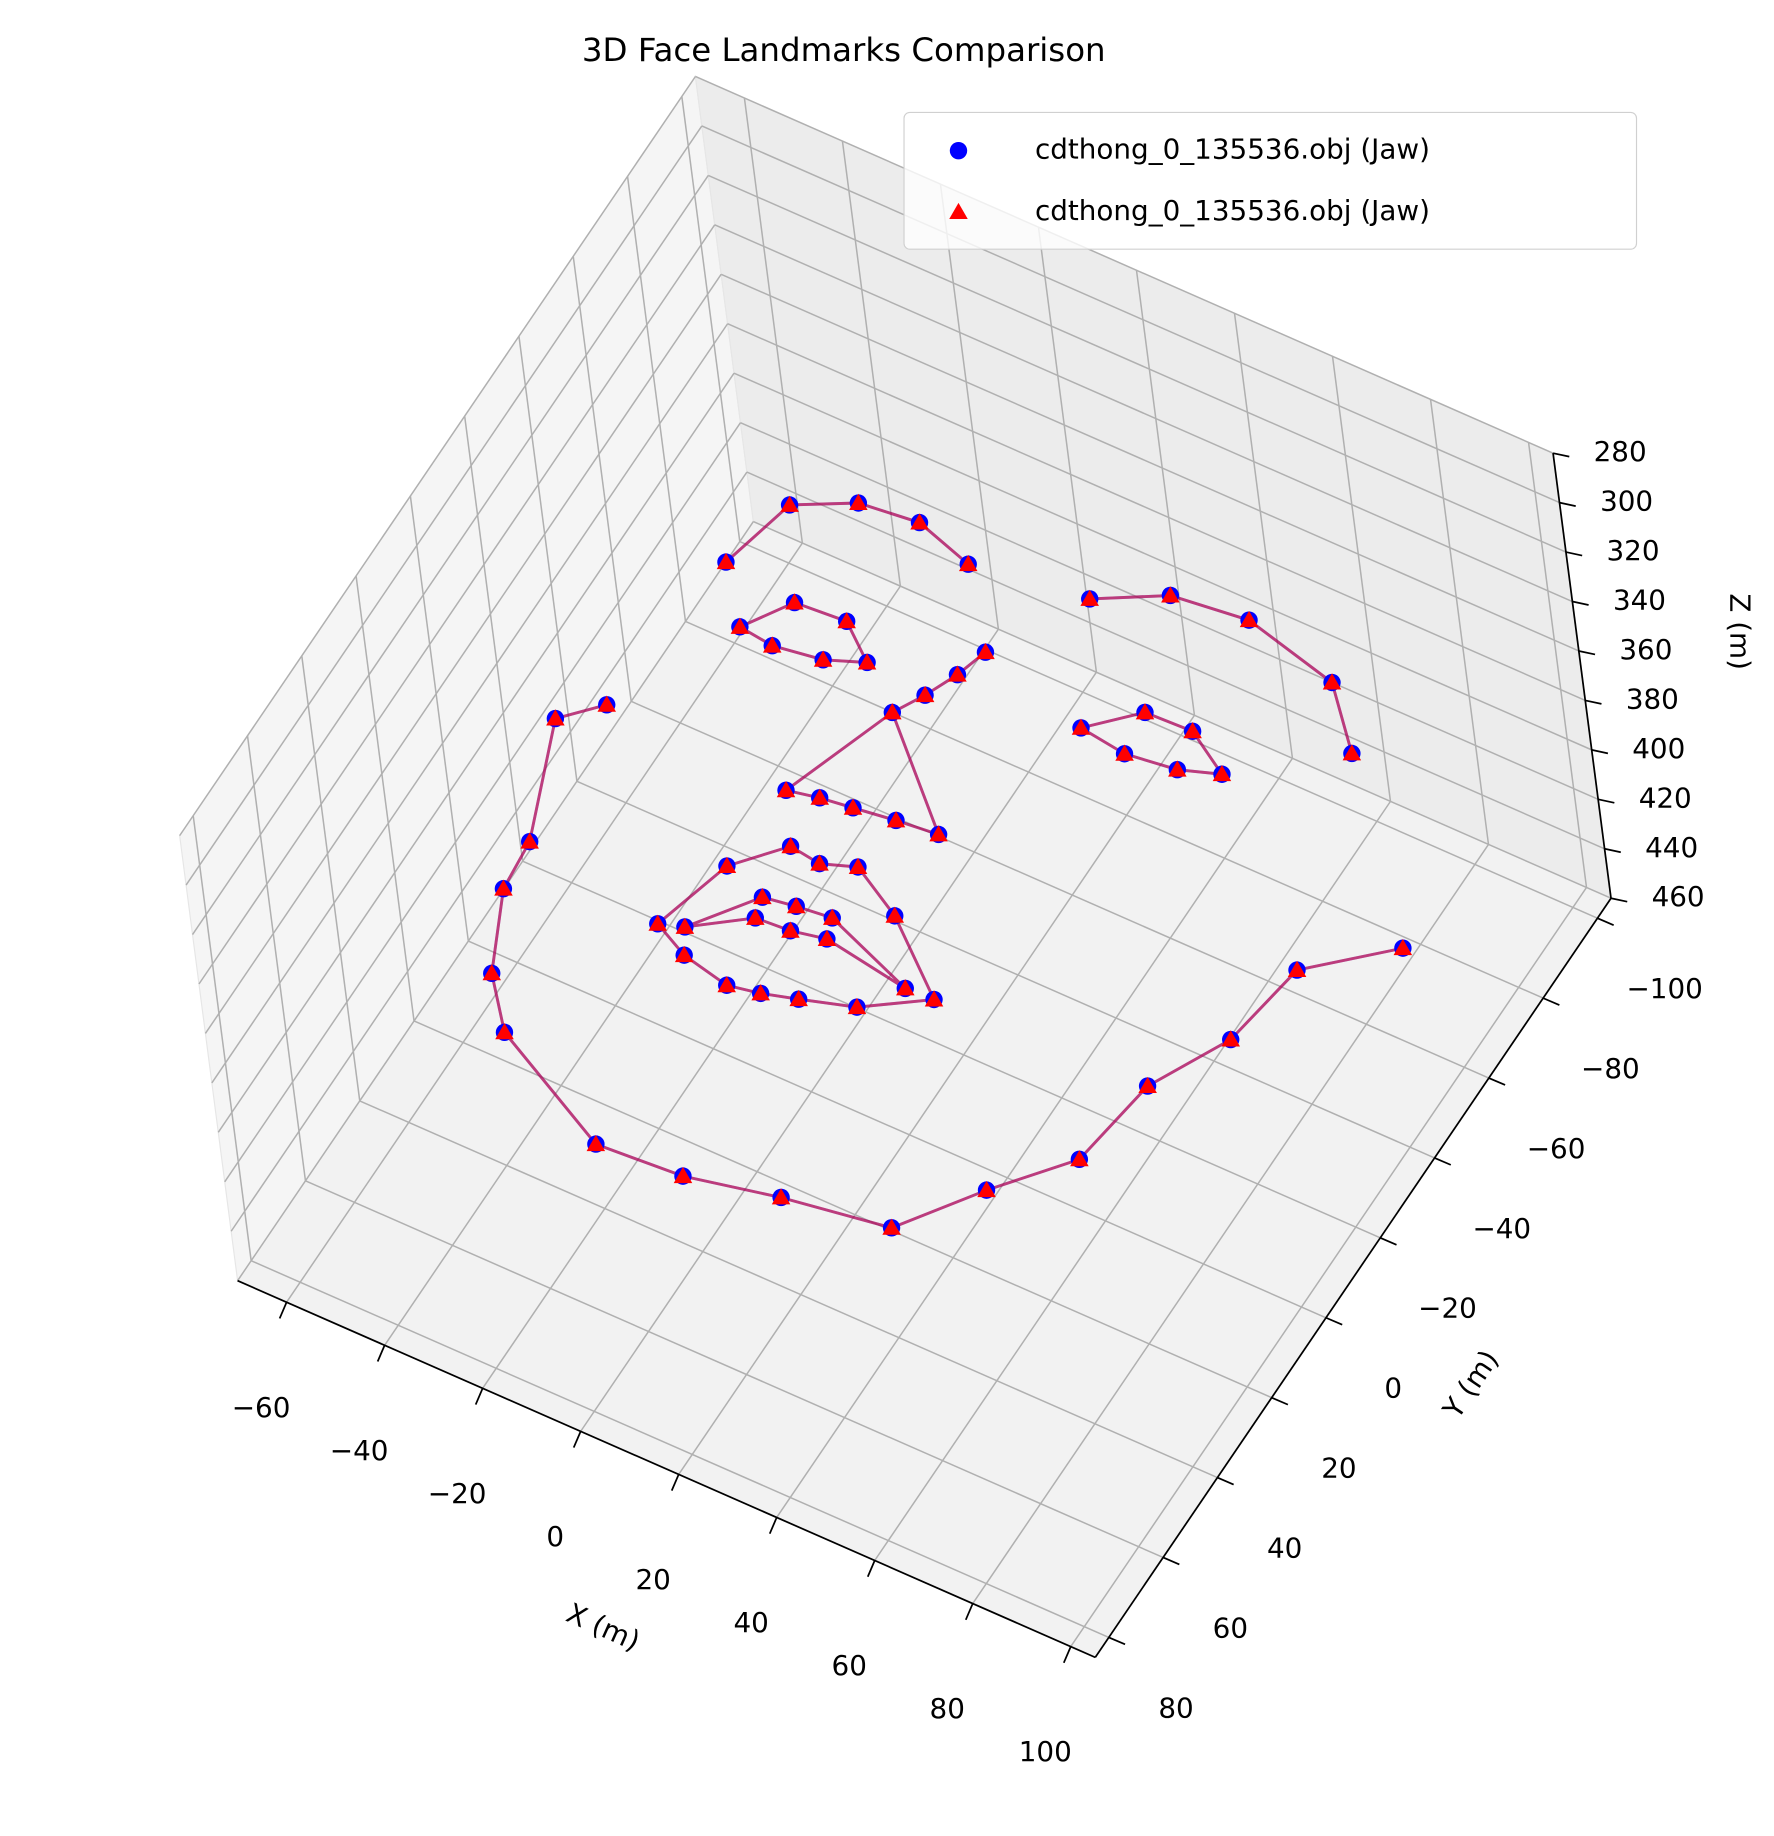  I want to click on legend-box, so click(1270, 180).